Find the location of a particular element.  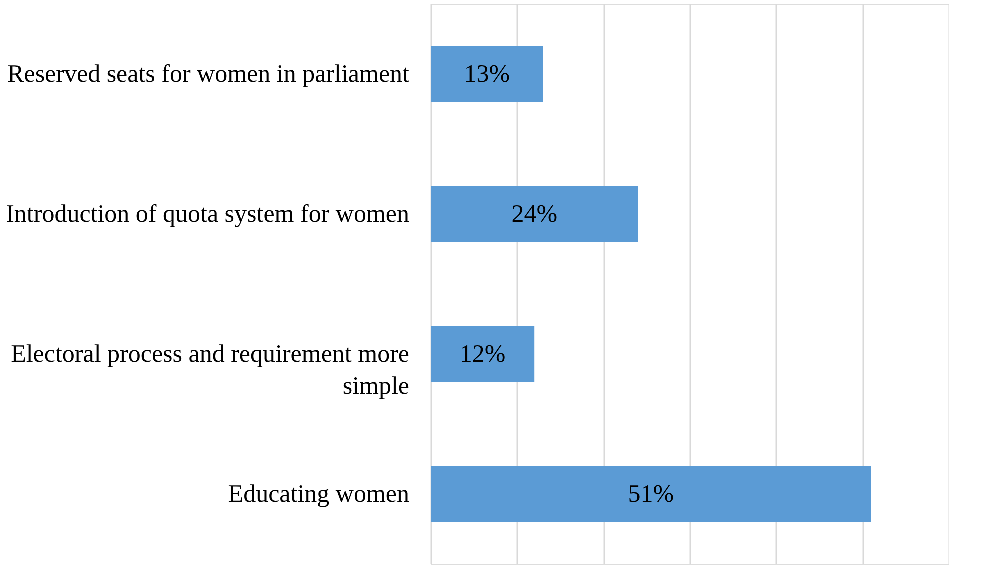

data-label: 12% is located at coordinates (483, 354).